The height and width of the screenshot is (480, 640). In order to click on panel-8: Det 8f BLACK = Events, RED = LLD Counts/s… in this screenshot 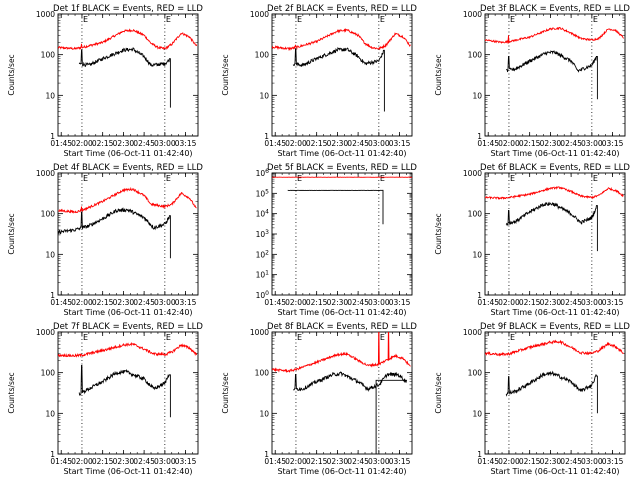, I will do `click(319, 399)`.